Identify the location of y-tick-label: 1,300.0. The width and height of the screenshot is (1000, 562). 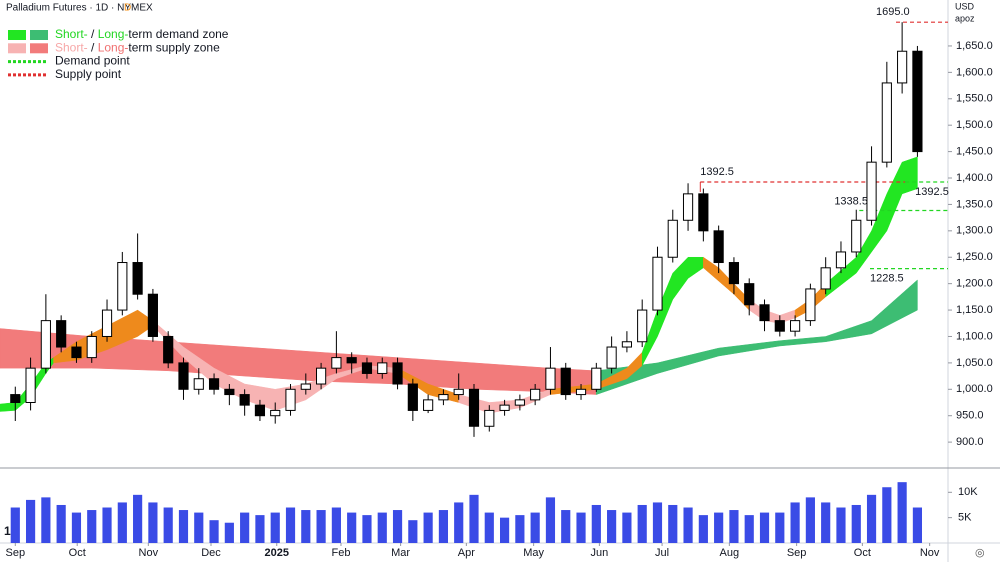
(974, 231).